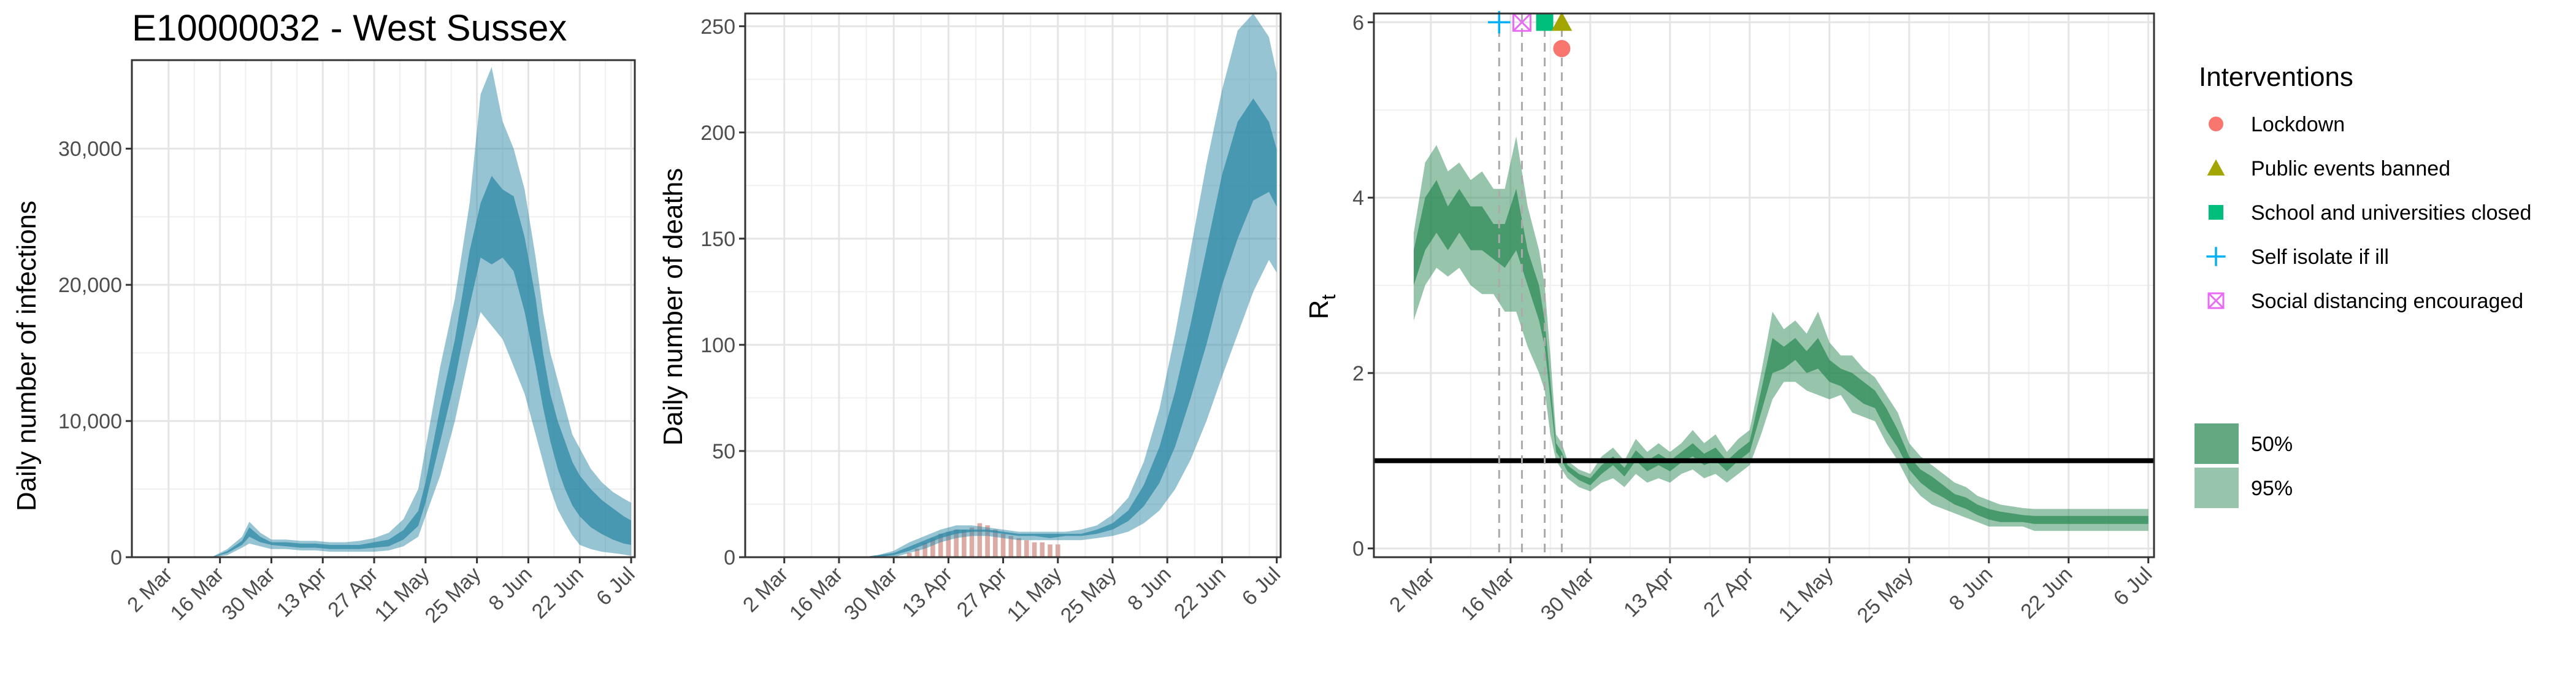  Describe the element at coordinates (2391, 213) in the screenshot. I see `legend-label-schools-closed: School and universities closed` at that location.